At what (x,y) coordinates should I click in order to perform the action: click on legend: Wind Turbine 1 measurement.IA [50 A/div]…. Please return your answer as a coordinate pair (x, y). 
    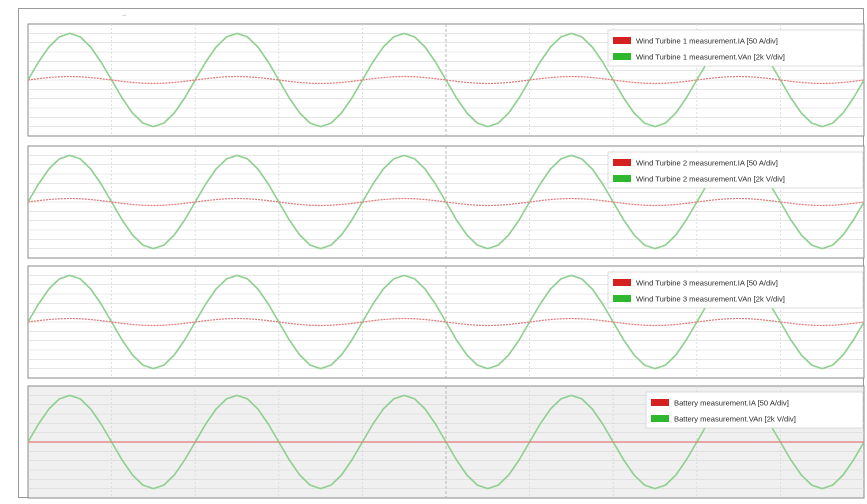
    Looking at the image, I should click on (735, 48).